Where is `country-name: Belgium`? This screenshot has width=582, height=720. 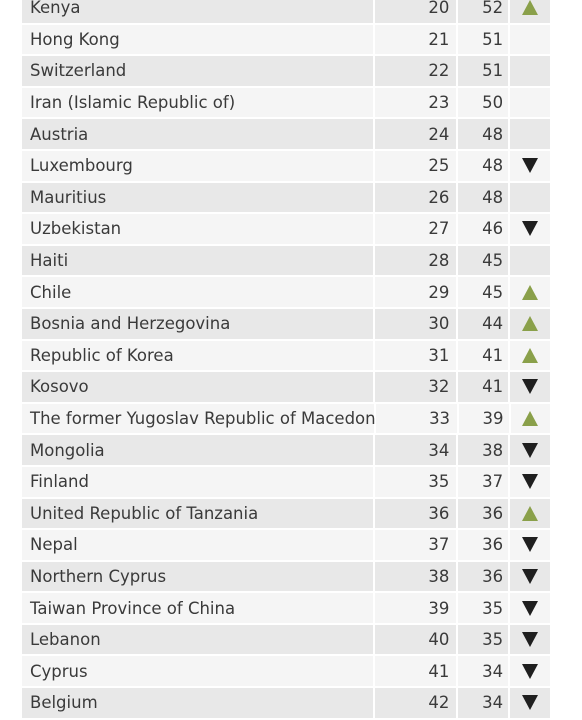
country-name: Belgium is located at coordinates (197, 703).